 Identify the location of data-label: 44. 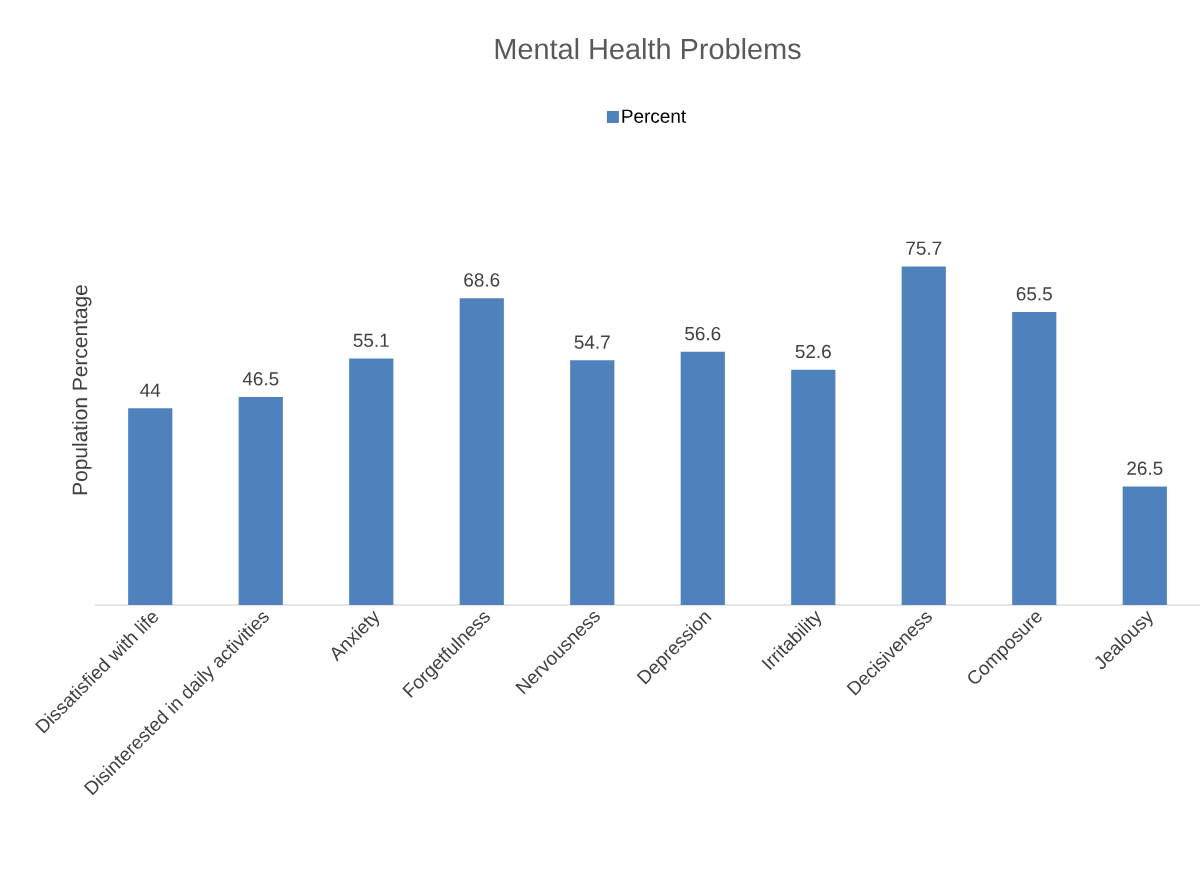
(150, 390).